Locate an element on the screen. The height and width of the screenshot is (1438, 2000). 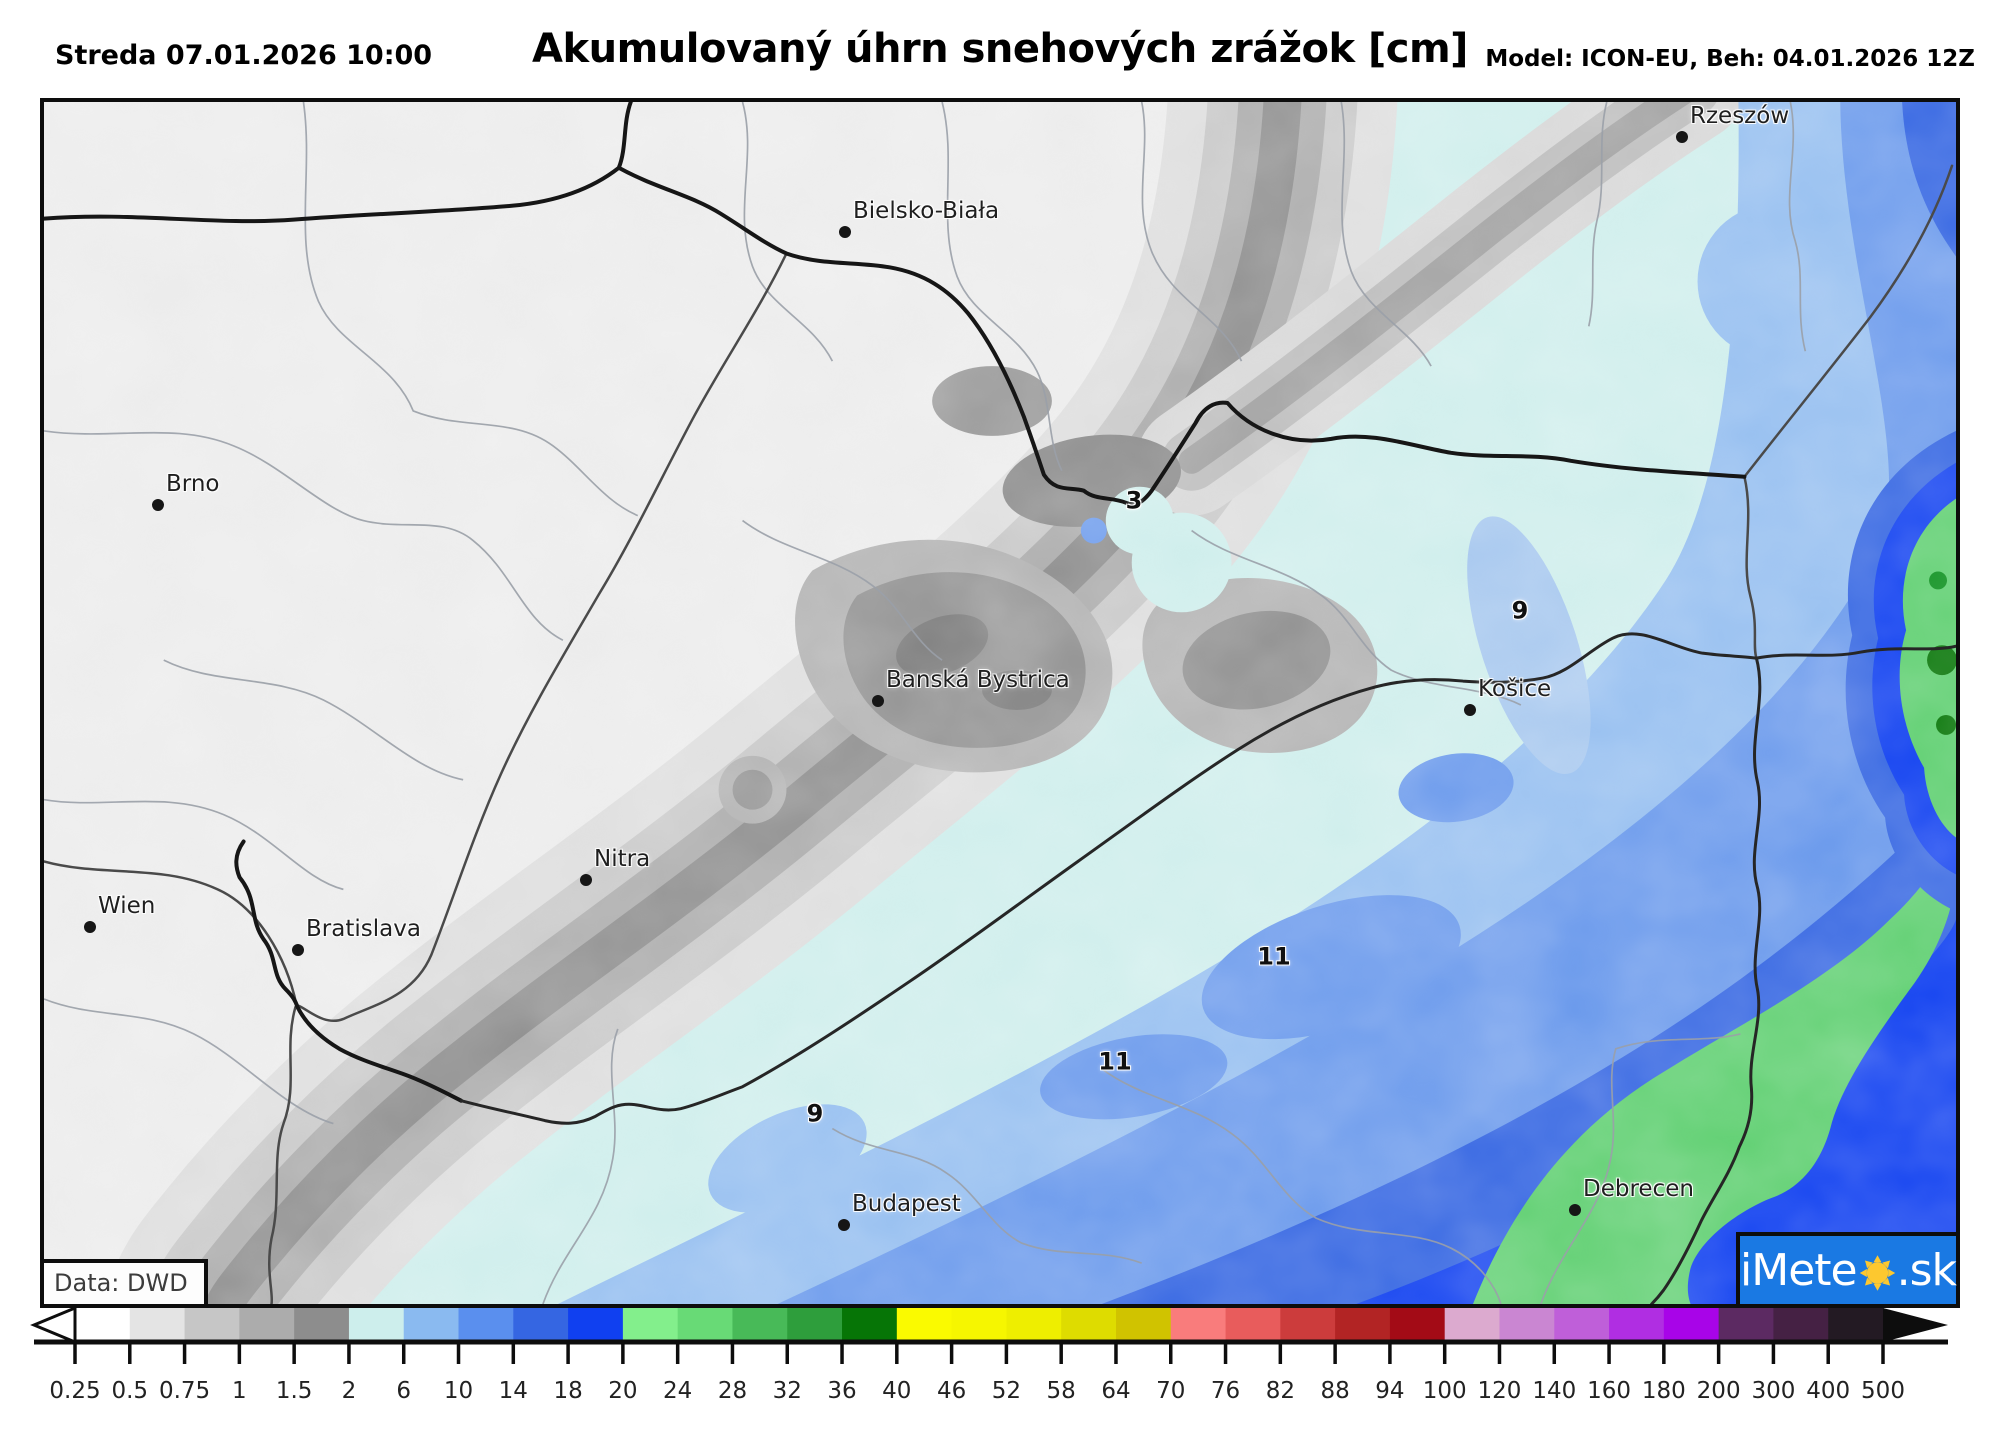
colorbar-tick-label: 160 is located at coordinates (1609, 1391).